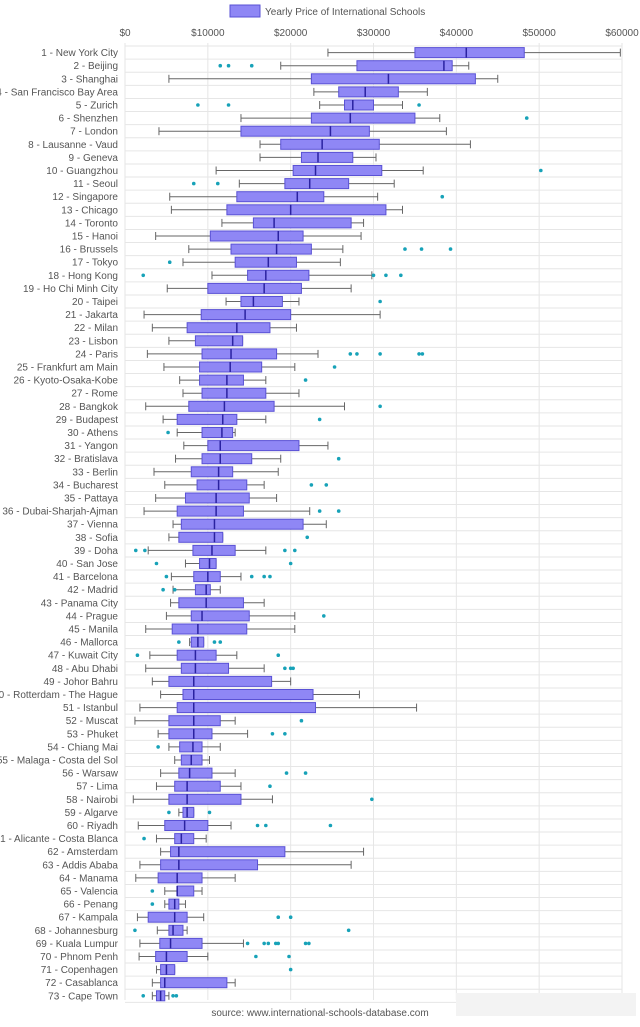 The height and width of the screenshot is (1027, 640). What do you see at coordinates (92, 616) in the screenshot?
I see `category-label: 44 - Prague` at bounding box center [92, 616].